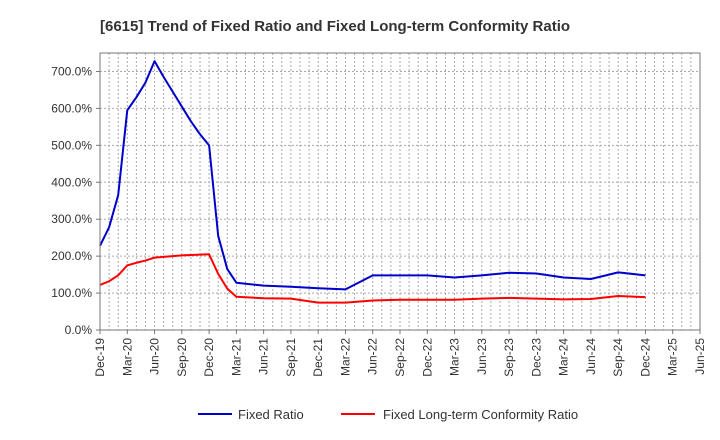 The width and height of the screenshot is (720, 440). I want to click on x-tick-label: Sep-20, so click(182, 357).